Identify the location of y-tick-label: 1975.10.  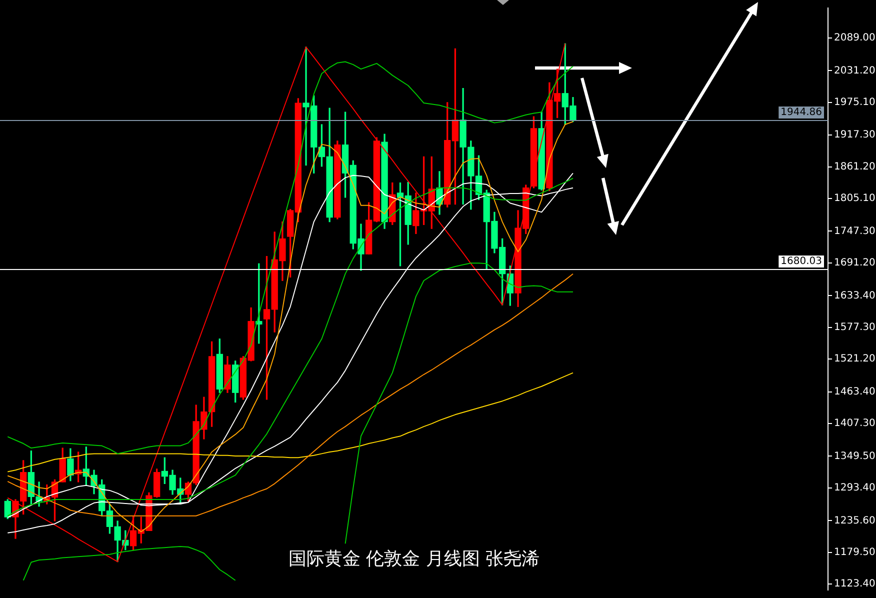
(855, 102).